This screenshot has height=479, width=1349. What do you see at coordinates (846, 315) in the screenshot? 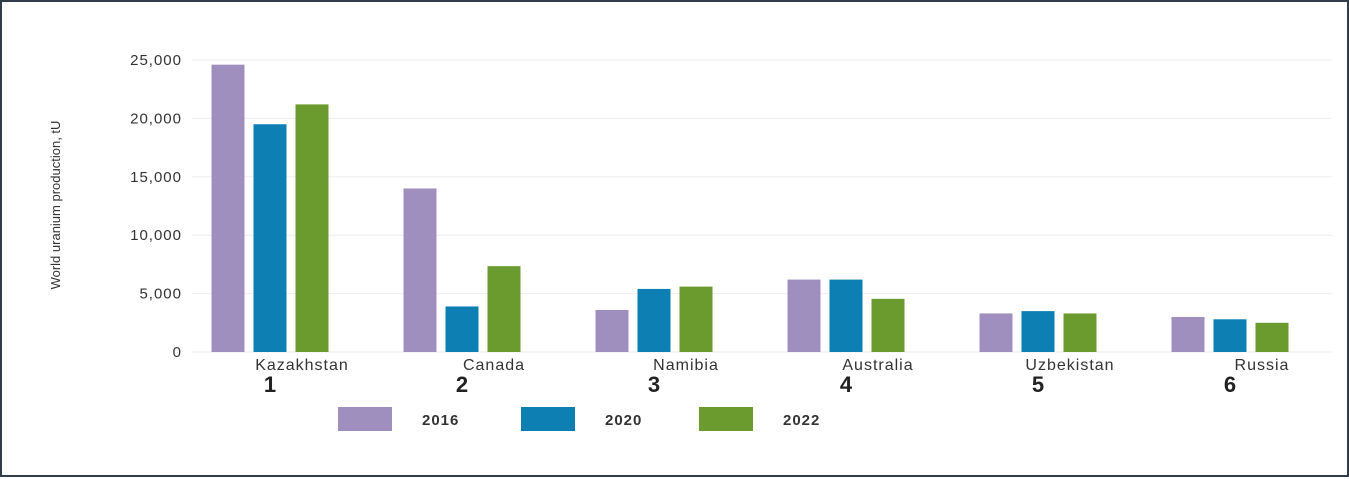
I see `bar-australia-2020` at bounding box center [846, 315].